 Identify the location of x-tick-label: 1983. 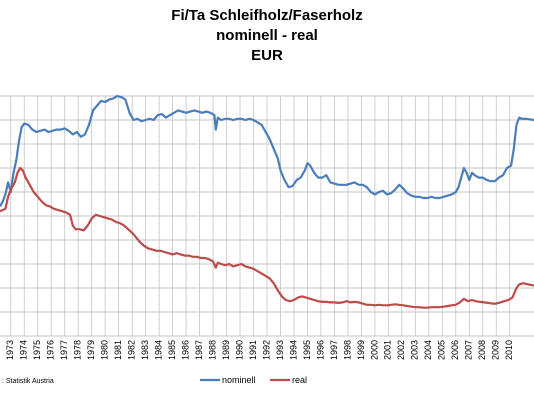
(145, 350).